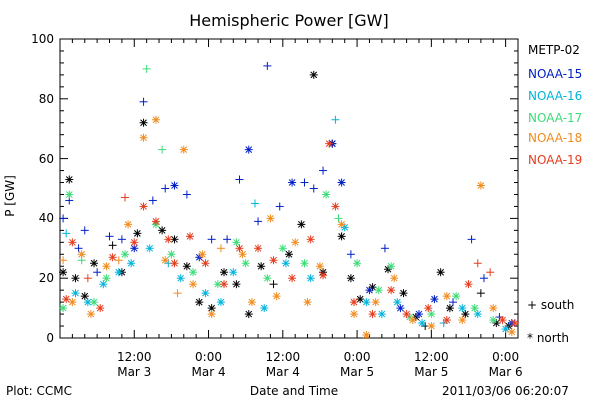 The width and height of the screenshot is (600, 400). Describe the element at coordinates (134, 372) in the screenshot. I see `x-tick-label-date: Mar 3` at that location.